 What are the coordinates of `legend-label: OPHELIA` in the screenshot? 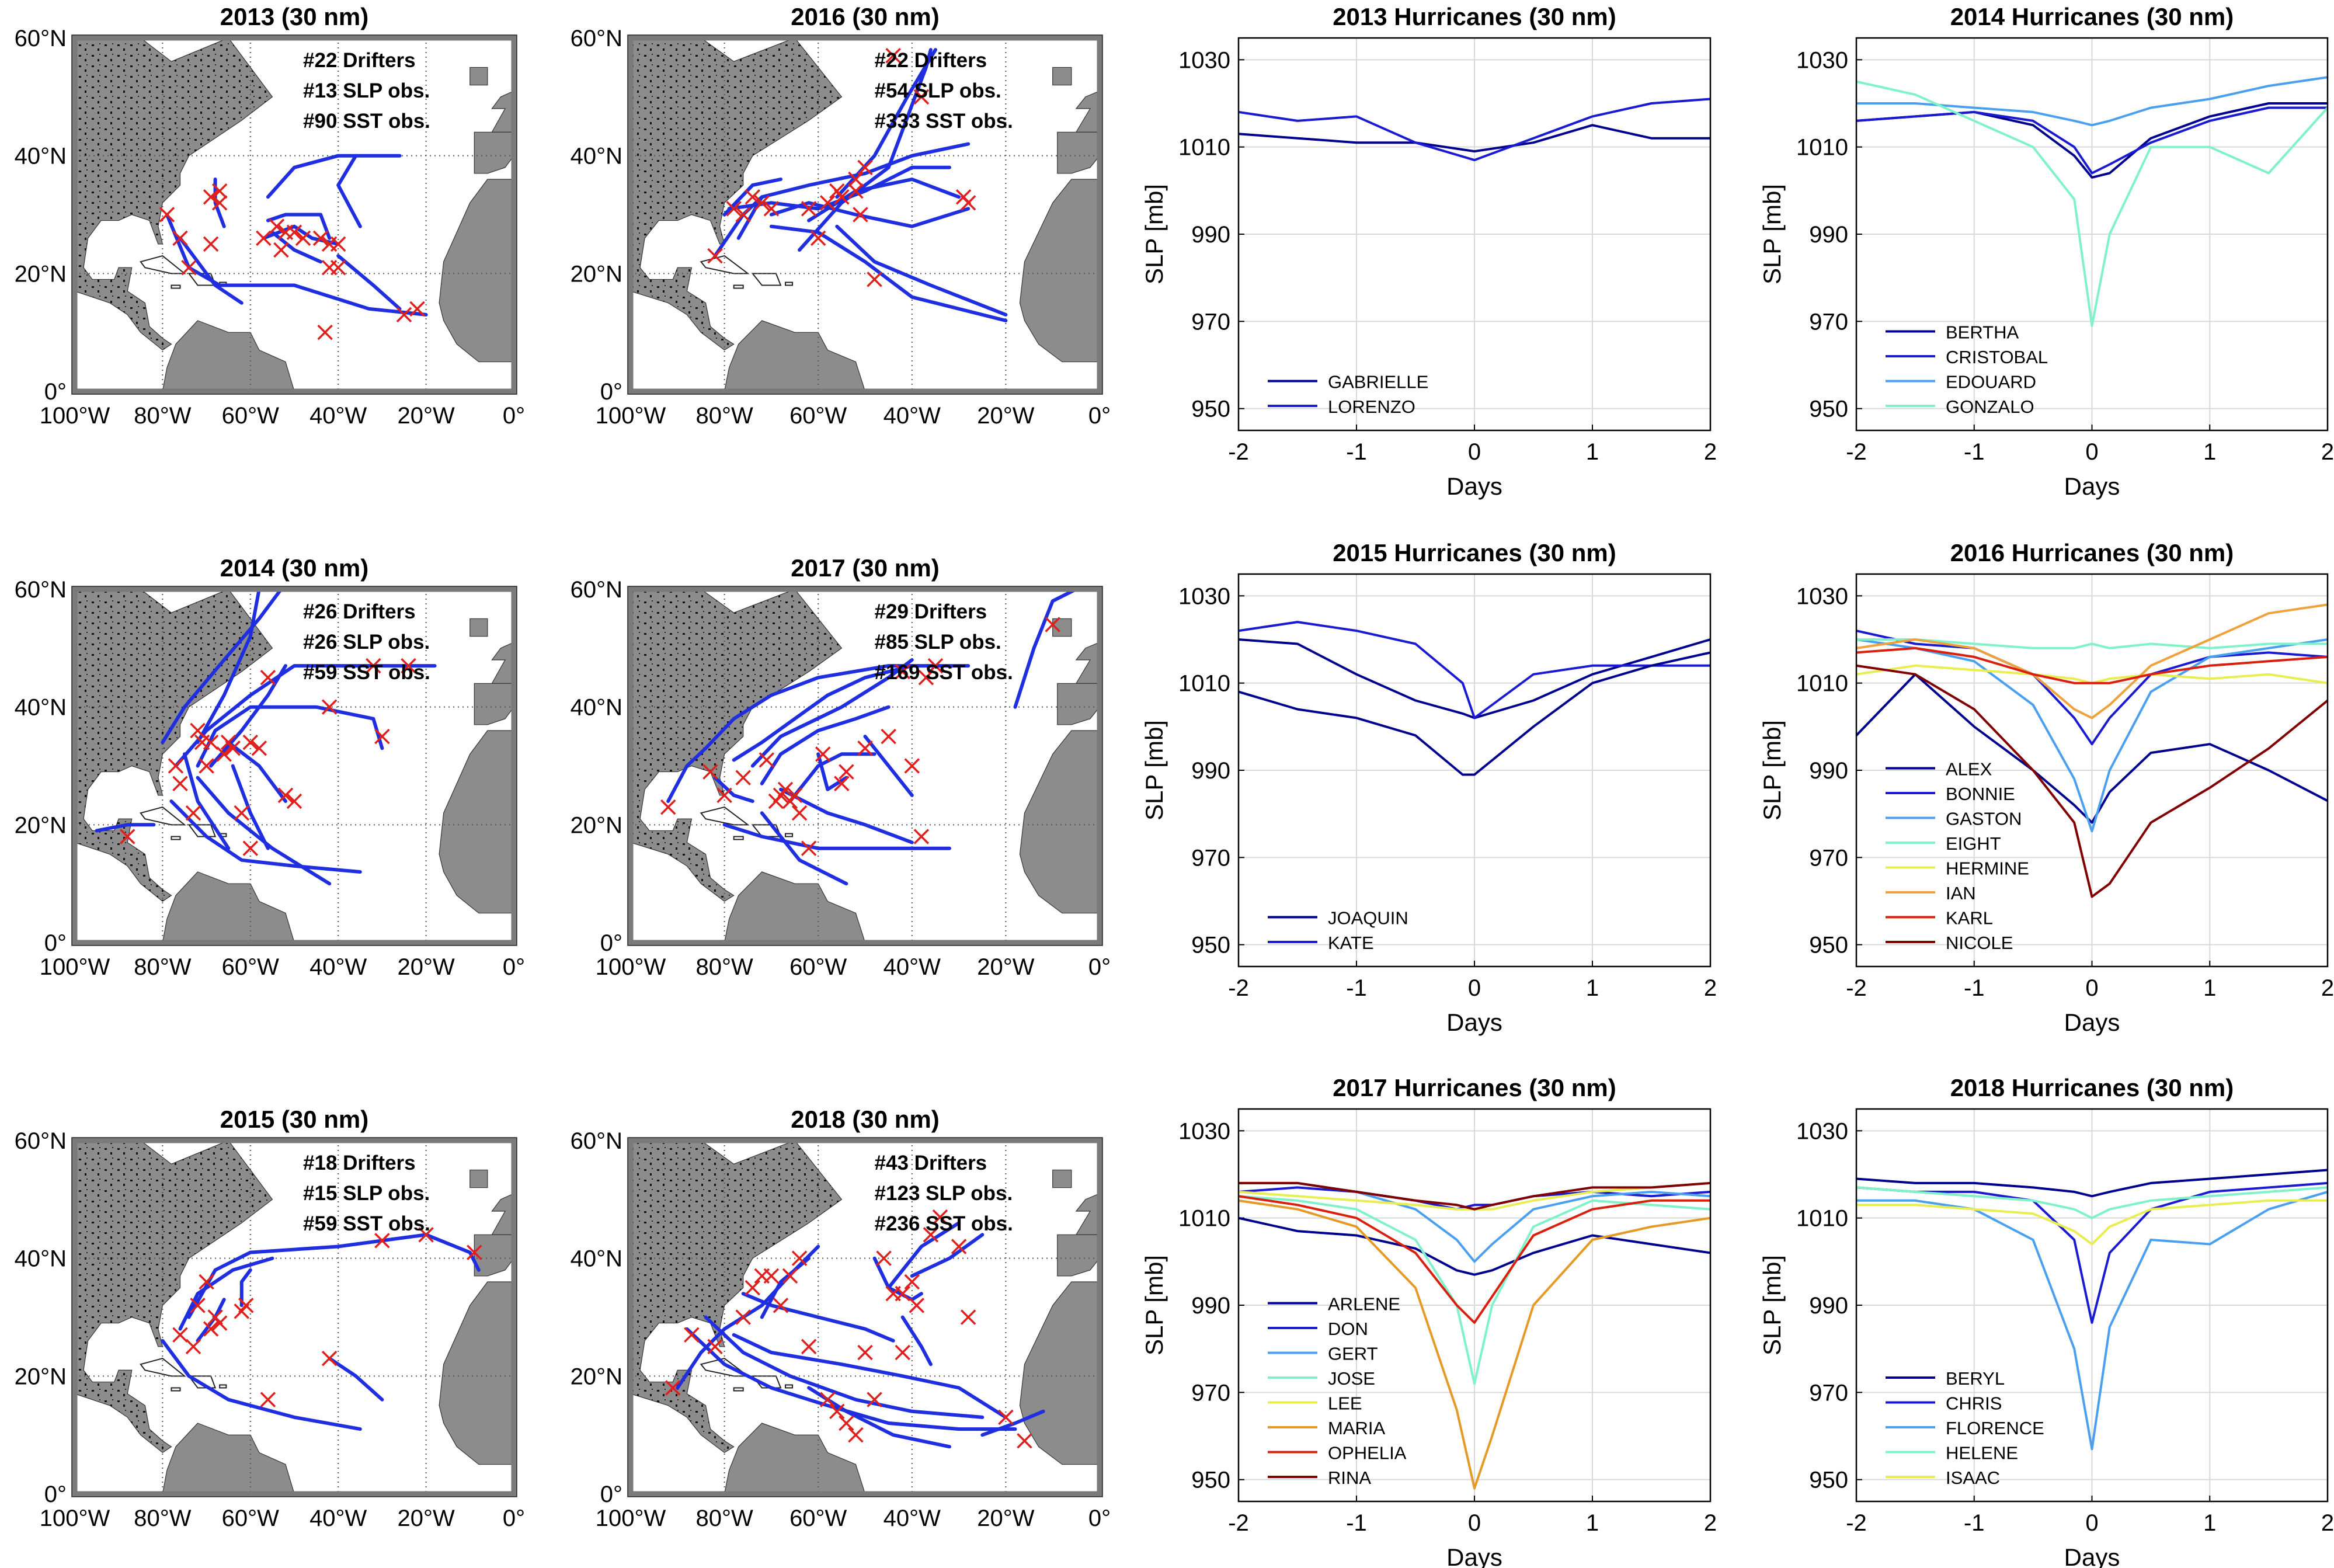 It's located at (1367, 1453).